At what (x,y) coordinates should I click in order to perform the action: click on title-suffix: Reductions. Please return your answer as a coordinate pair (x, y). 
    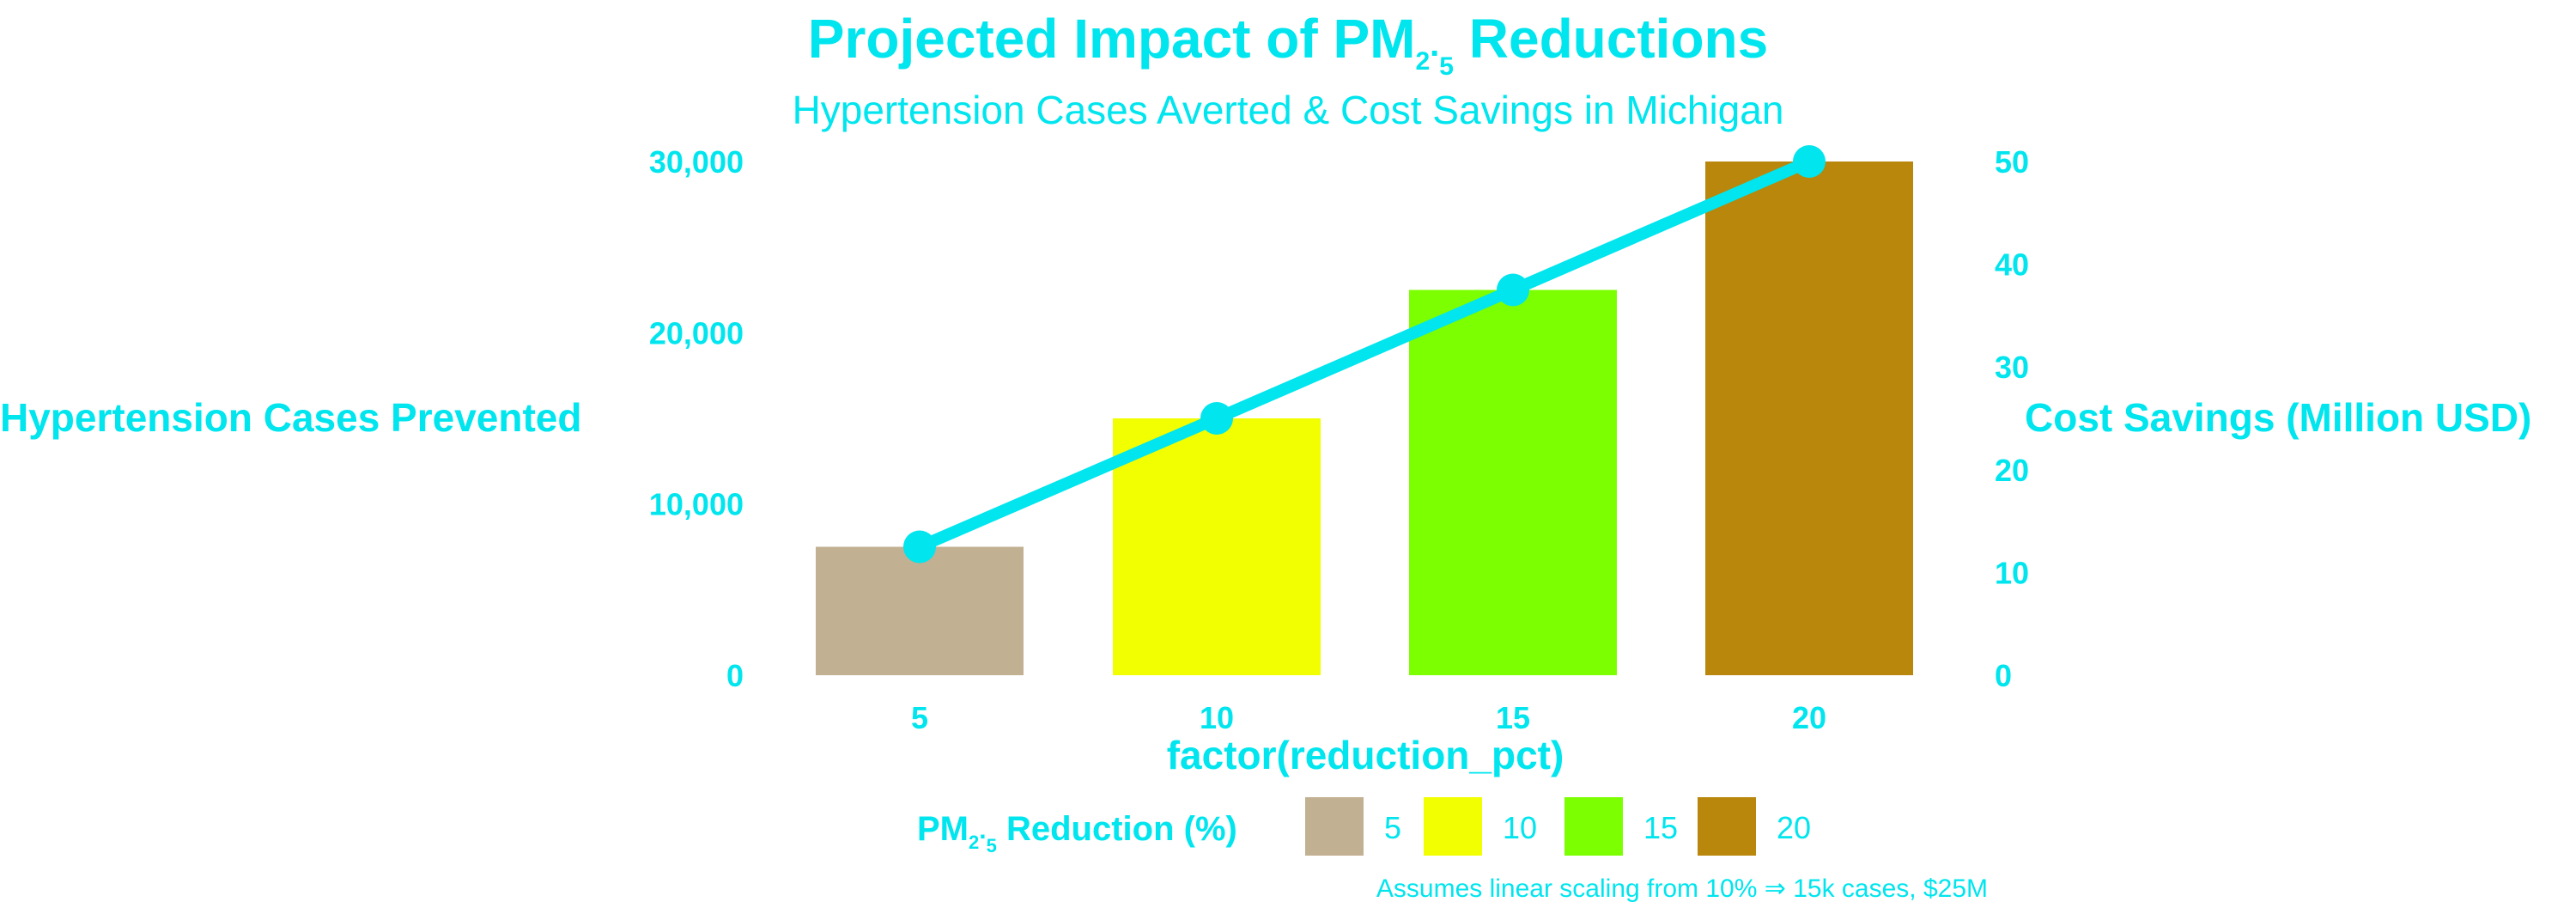
    Looking at the image, I should click on (1611, 39).